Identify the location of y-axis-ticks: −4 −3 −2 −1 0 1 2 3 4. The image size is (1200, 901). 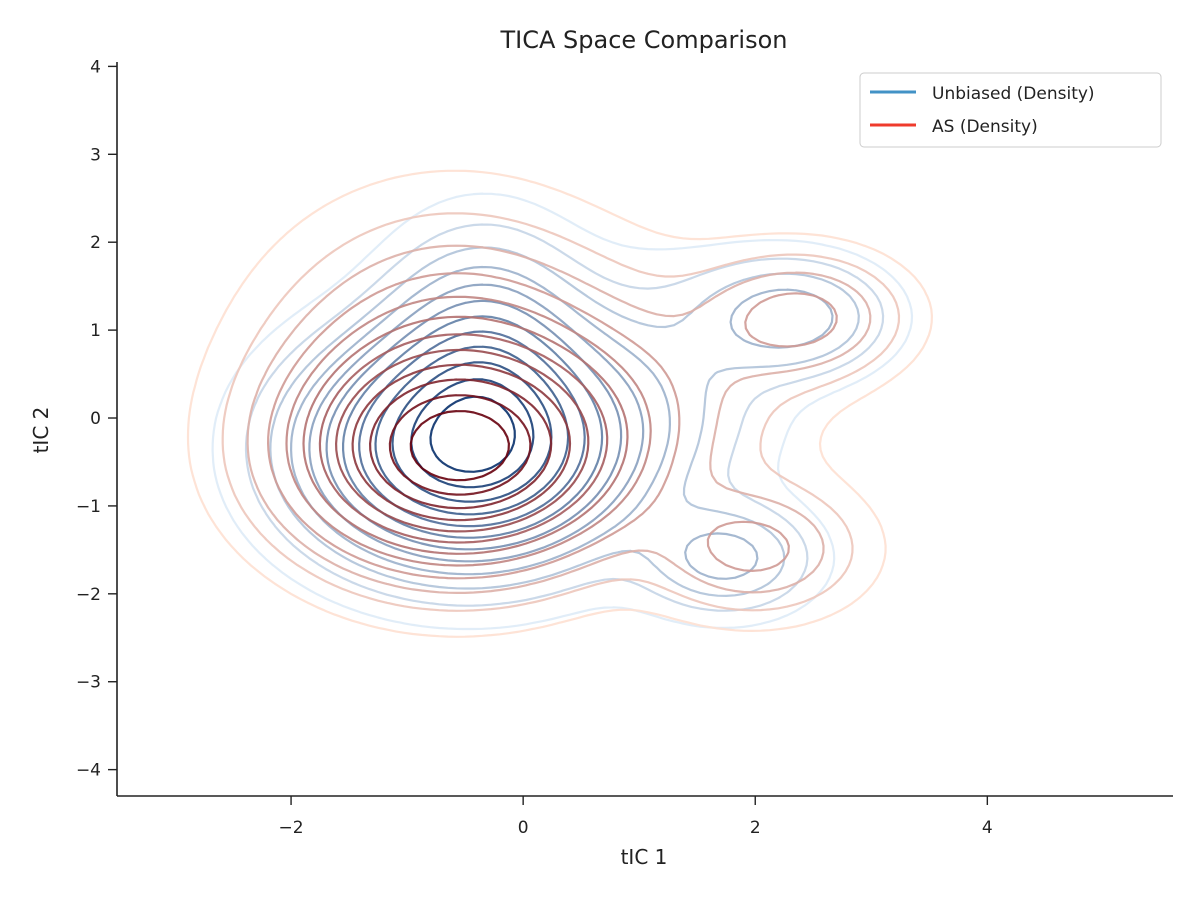
(96, 419).